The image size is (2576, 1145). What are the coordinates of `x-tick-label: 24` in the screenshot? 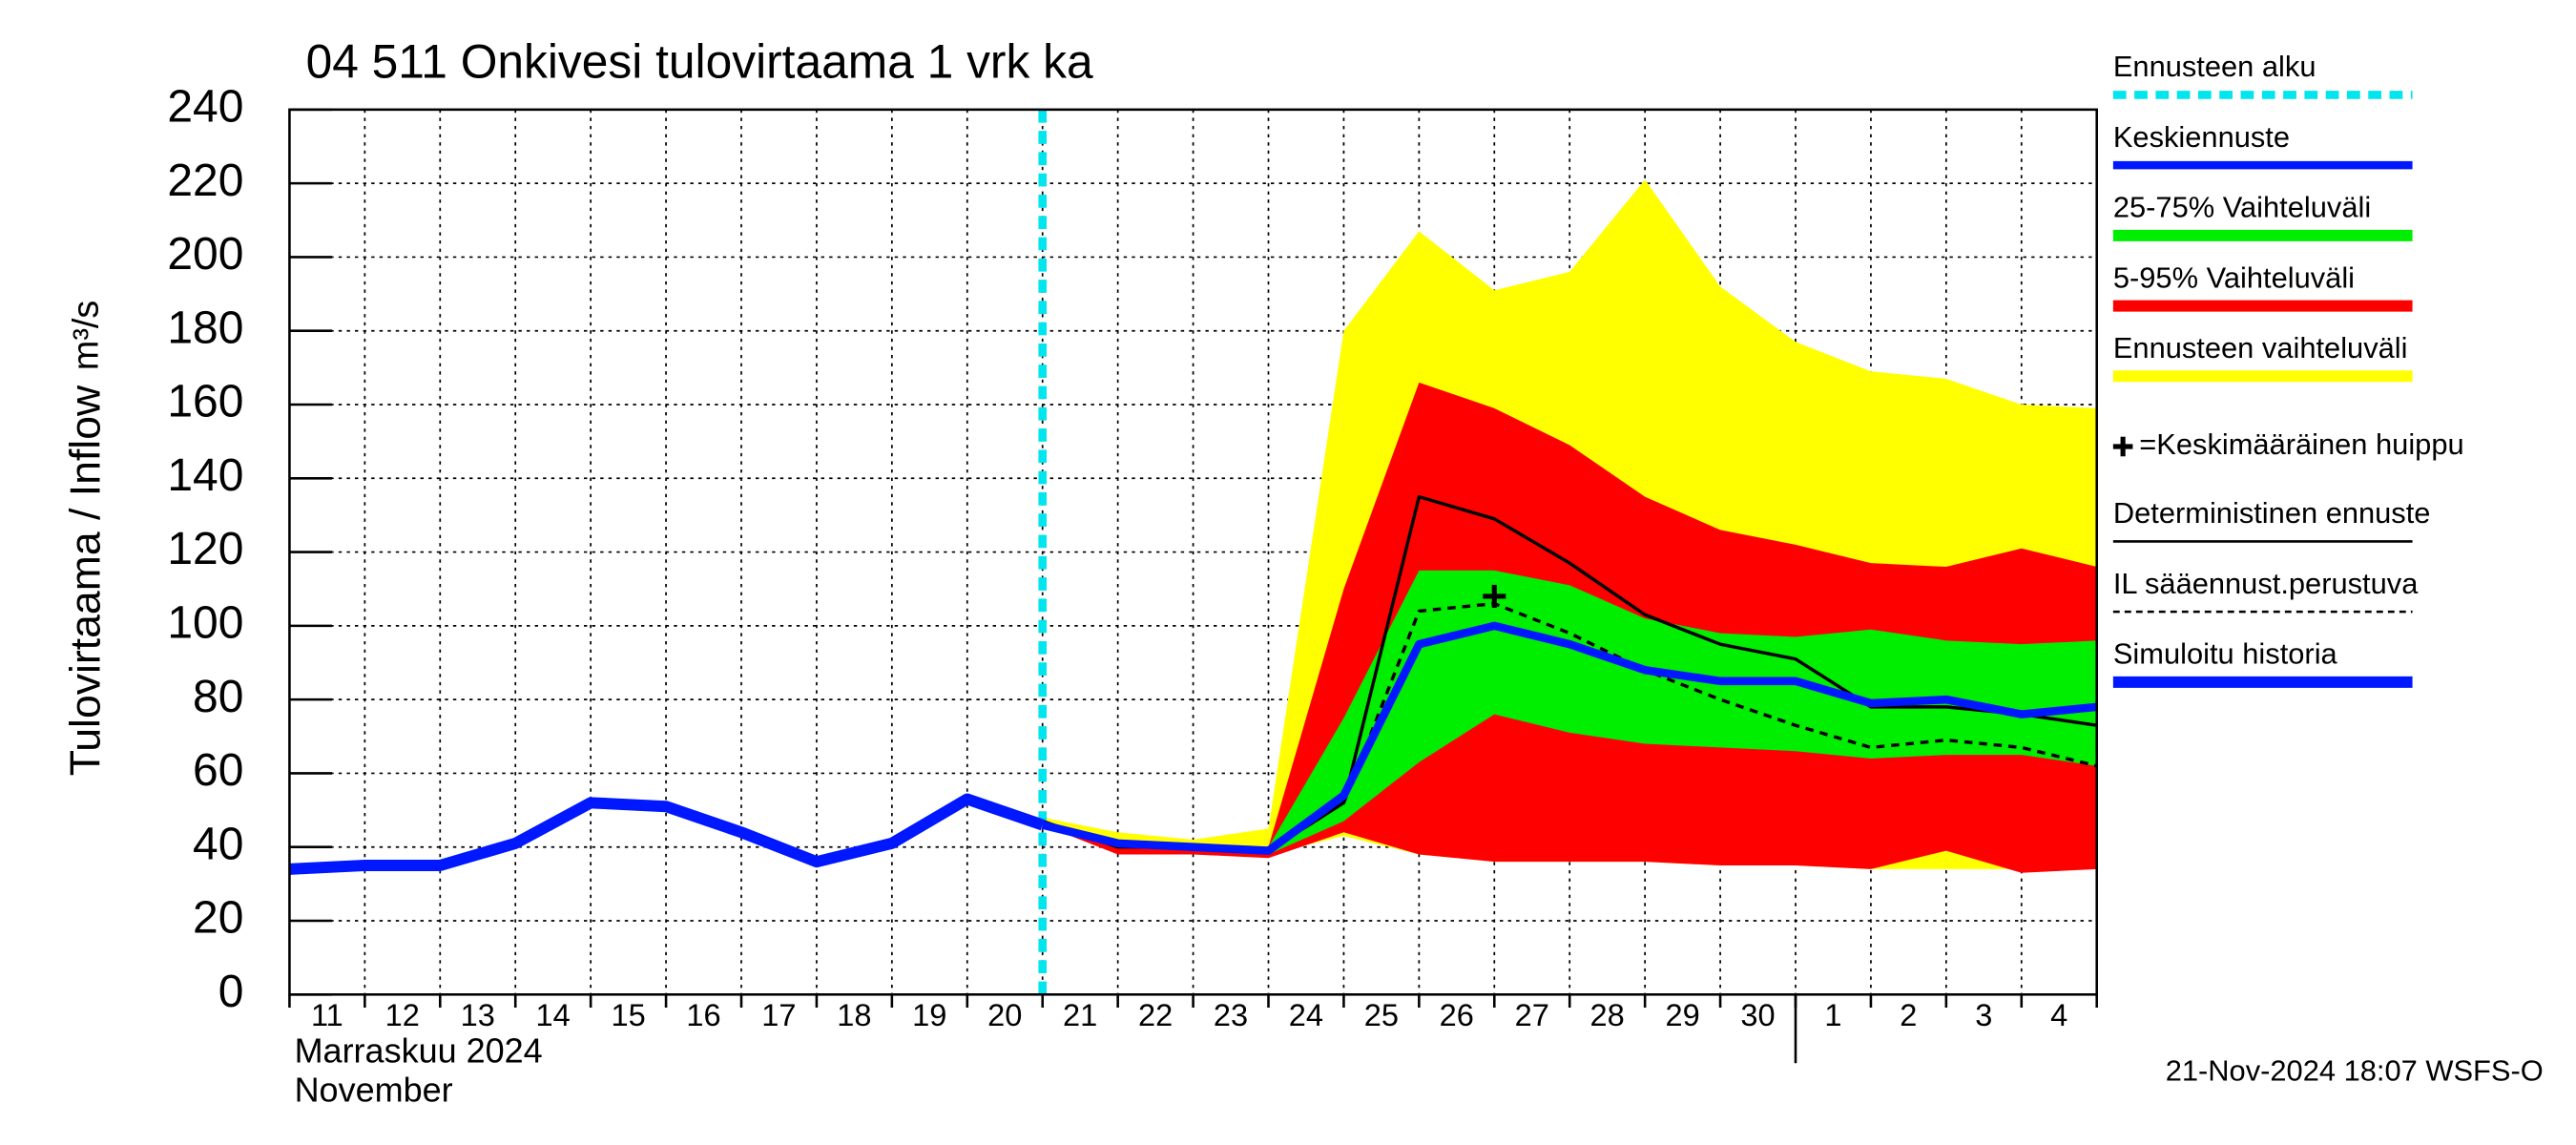 It's located at (1306, 1015).